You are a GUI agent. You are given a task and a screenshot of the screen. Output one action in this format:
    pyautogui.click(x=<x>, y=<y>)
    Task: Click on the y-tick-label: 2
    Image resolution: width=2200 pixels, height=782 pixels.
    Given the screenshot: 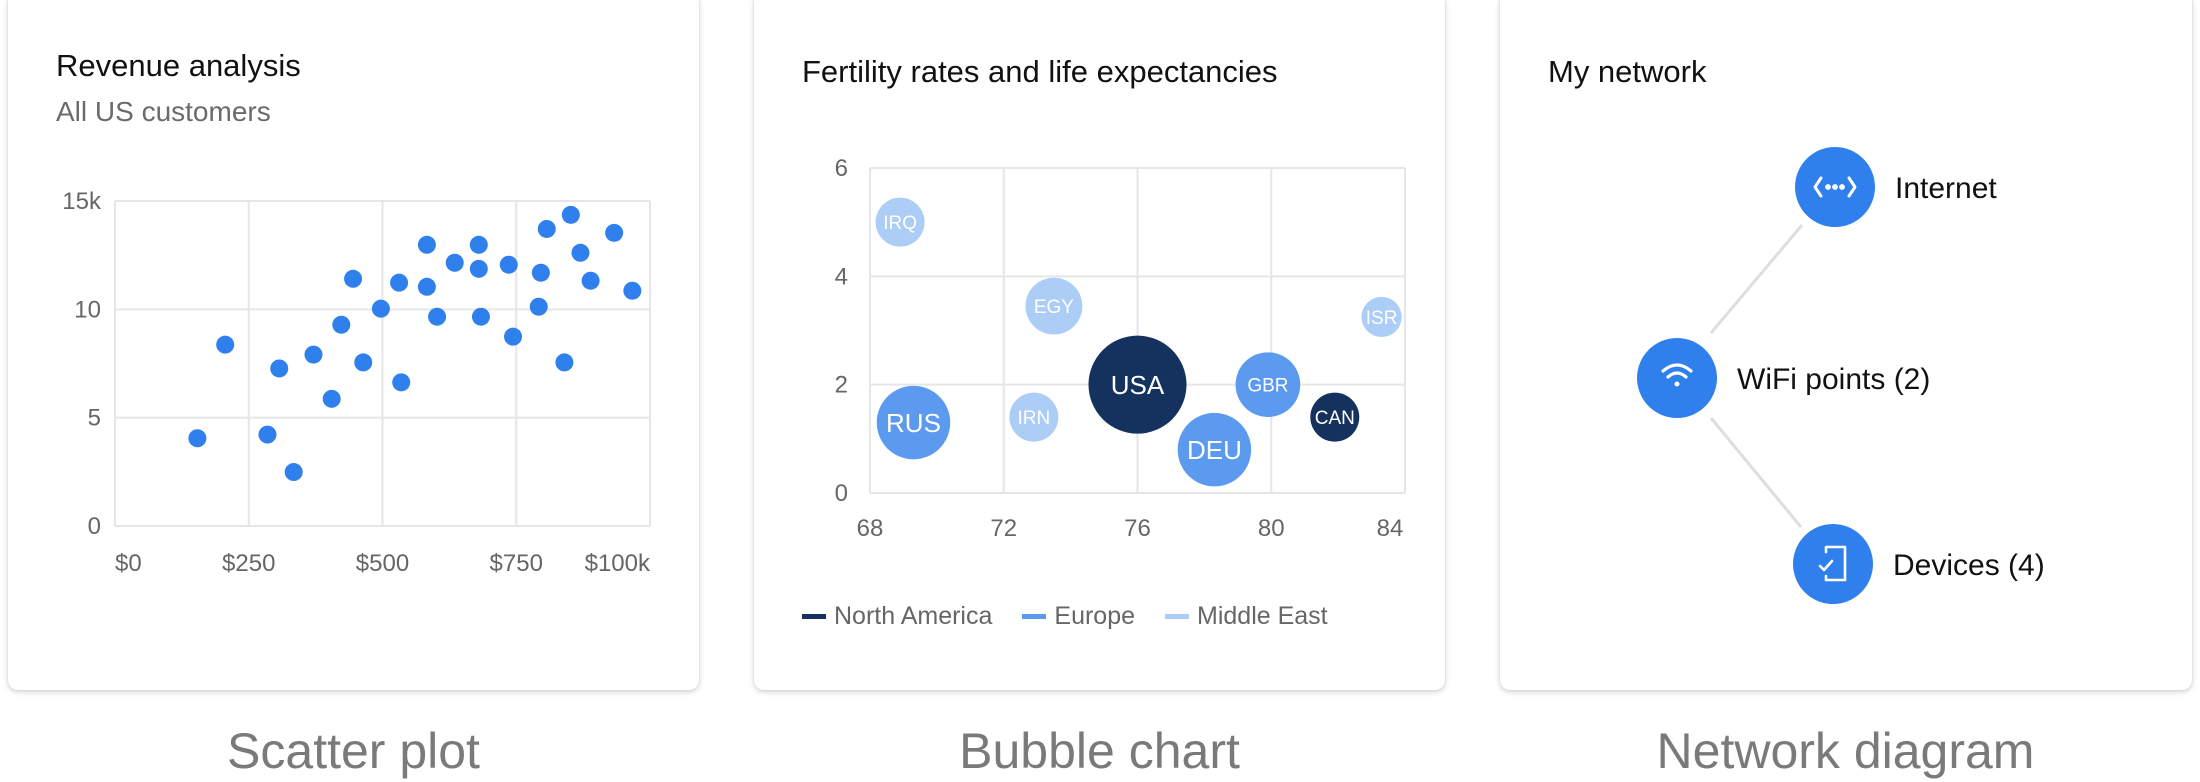 What is the action you would take?
    pyautogui.click(x=841, y=385)
    